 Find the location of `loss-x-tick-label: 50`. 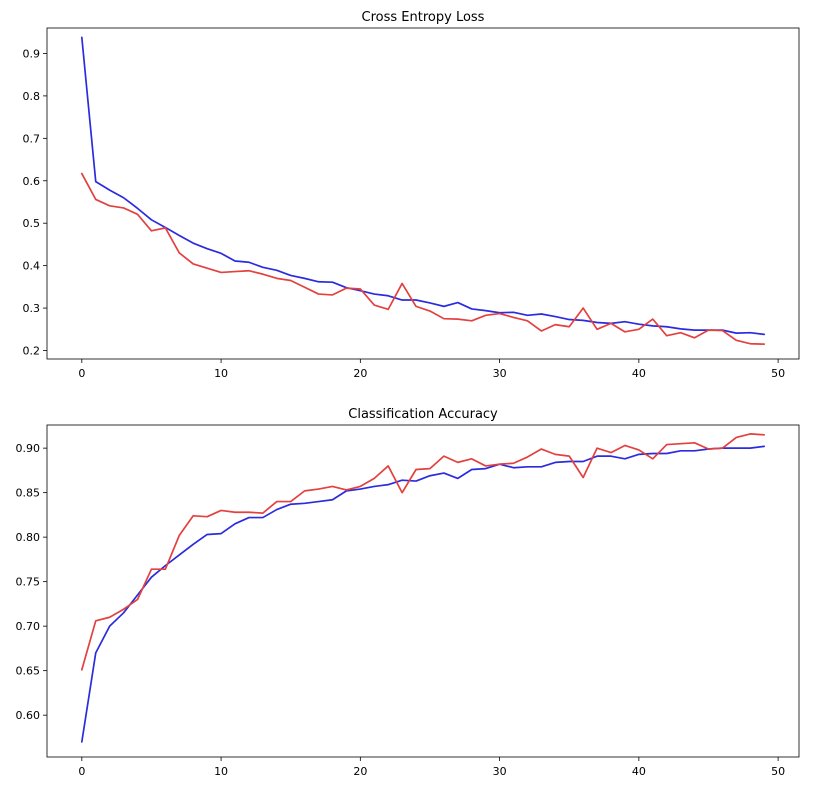

loss-x-tick-label: 50 is located at coordinates (778, 373).